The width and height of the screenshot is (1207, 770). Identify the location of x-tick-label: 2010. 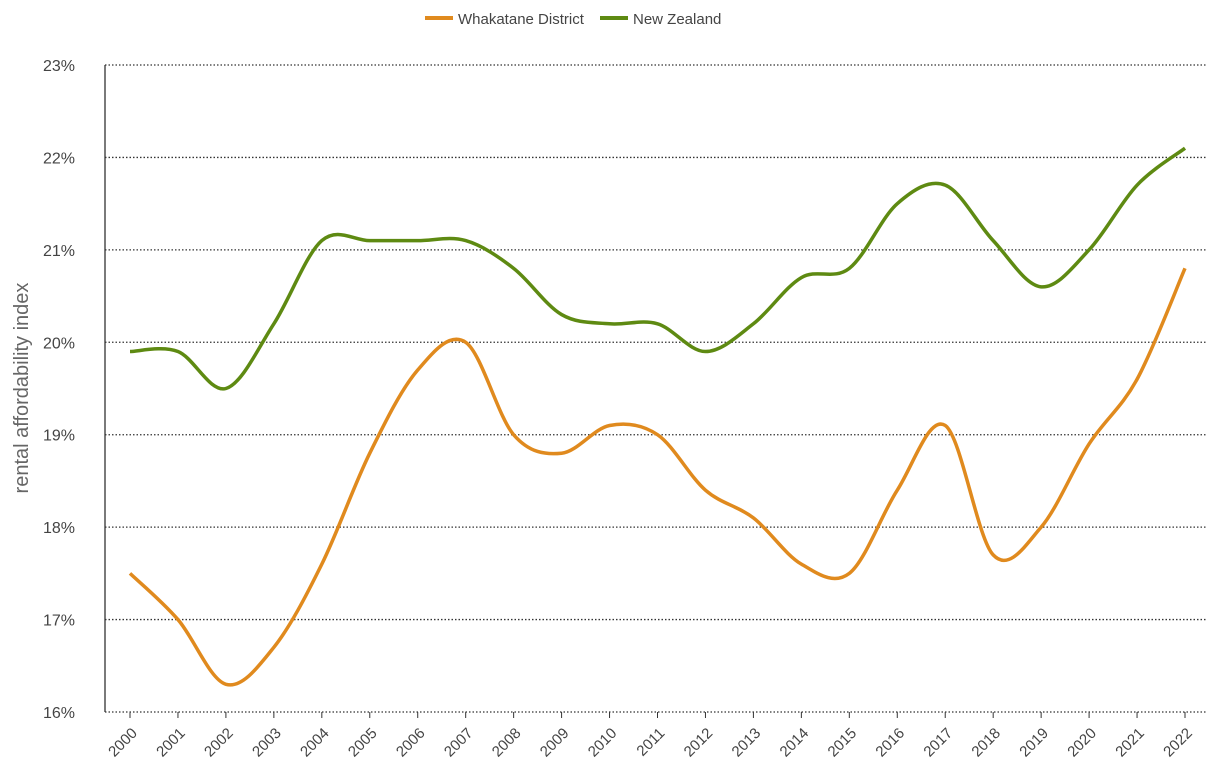
(603, 743).